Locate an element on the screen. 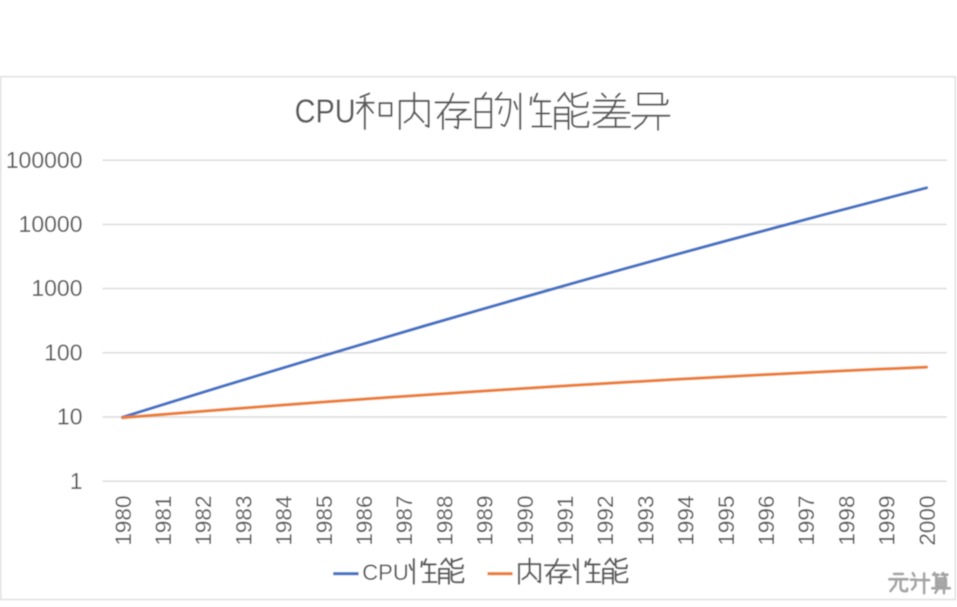 This screenshot has height=607, width=957. svg-text: 1983 is located at coordinates (243, 521).